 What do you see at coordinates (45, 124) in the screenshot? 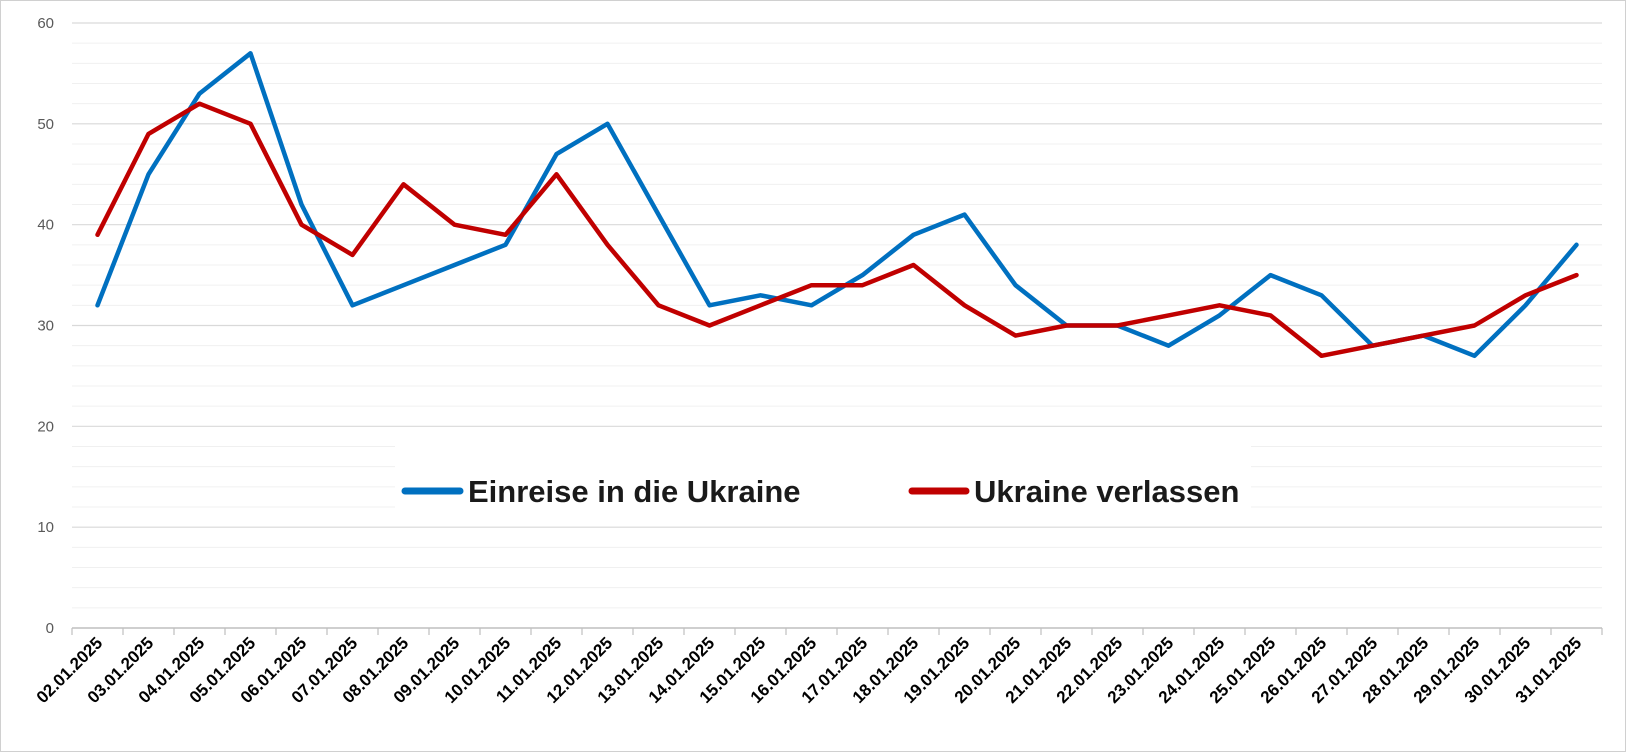
I see `y-tick-label: 50` at bounding box center [45, 124].